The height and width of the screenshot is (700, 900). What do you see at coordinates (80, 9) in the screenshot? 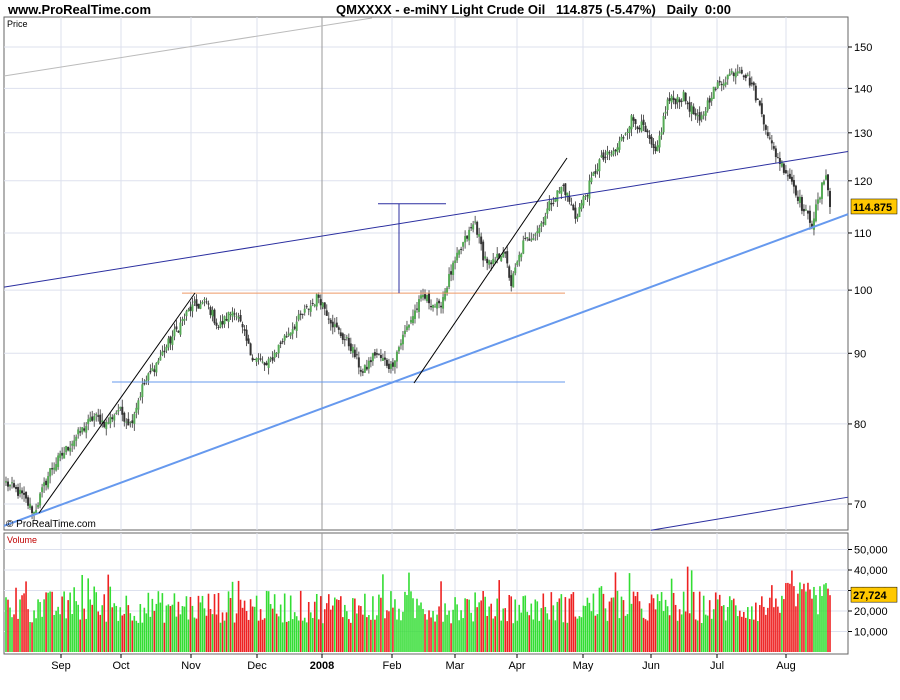
I see `site-link: www.ProRealTime.com` at bounding box center [80, 9].